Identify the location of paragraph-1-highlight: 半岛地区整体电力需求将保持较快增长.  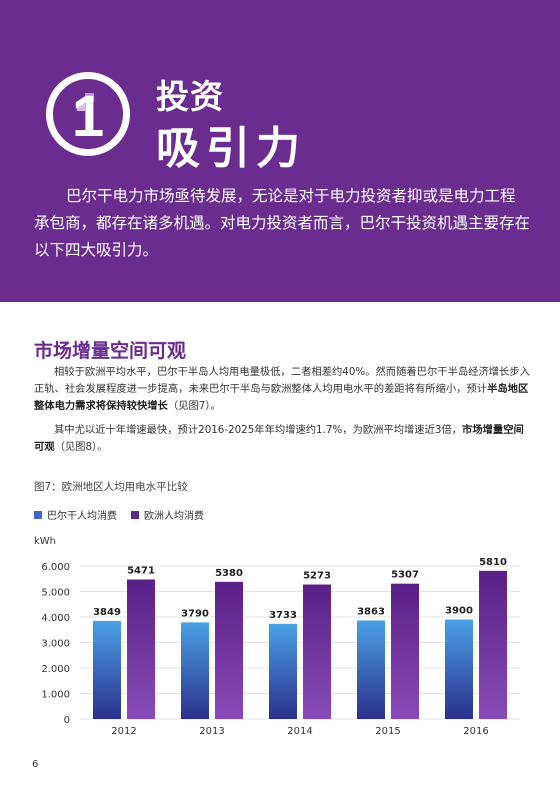
(281, 397).